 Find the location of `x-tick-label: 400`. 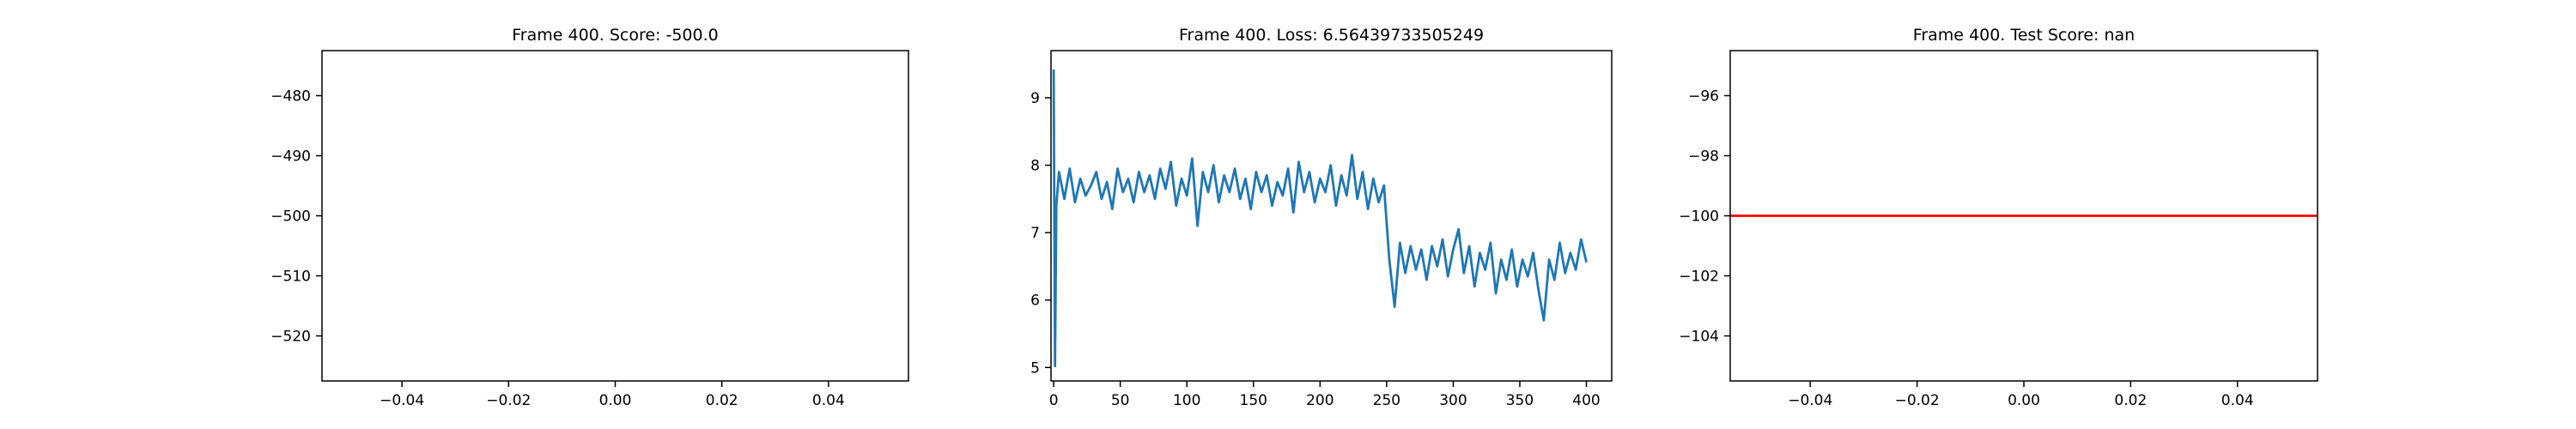

x-tick-label: 400 is located at coordinates (1586, 400).